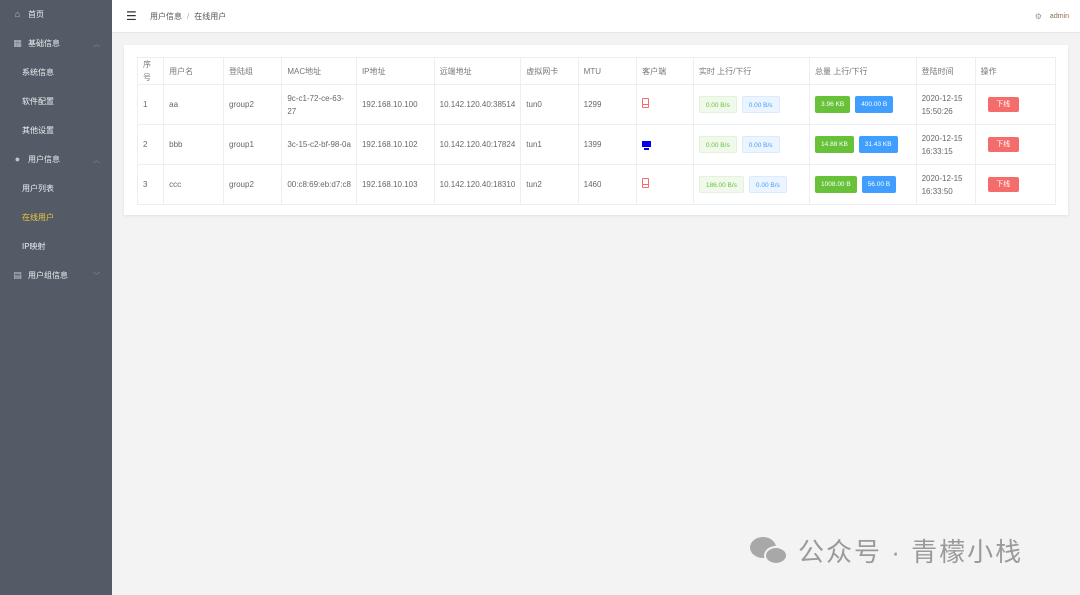 Image resolution: width=1080 pixels, height=595 pixels. What do you see at coordinates (477, 144) in the screenshot?
I see `cell-remote: 10.142.120.40:17824` at bounding box center [477, 144].